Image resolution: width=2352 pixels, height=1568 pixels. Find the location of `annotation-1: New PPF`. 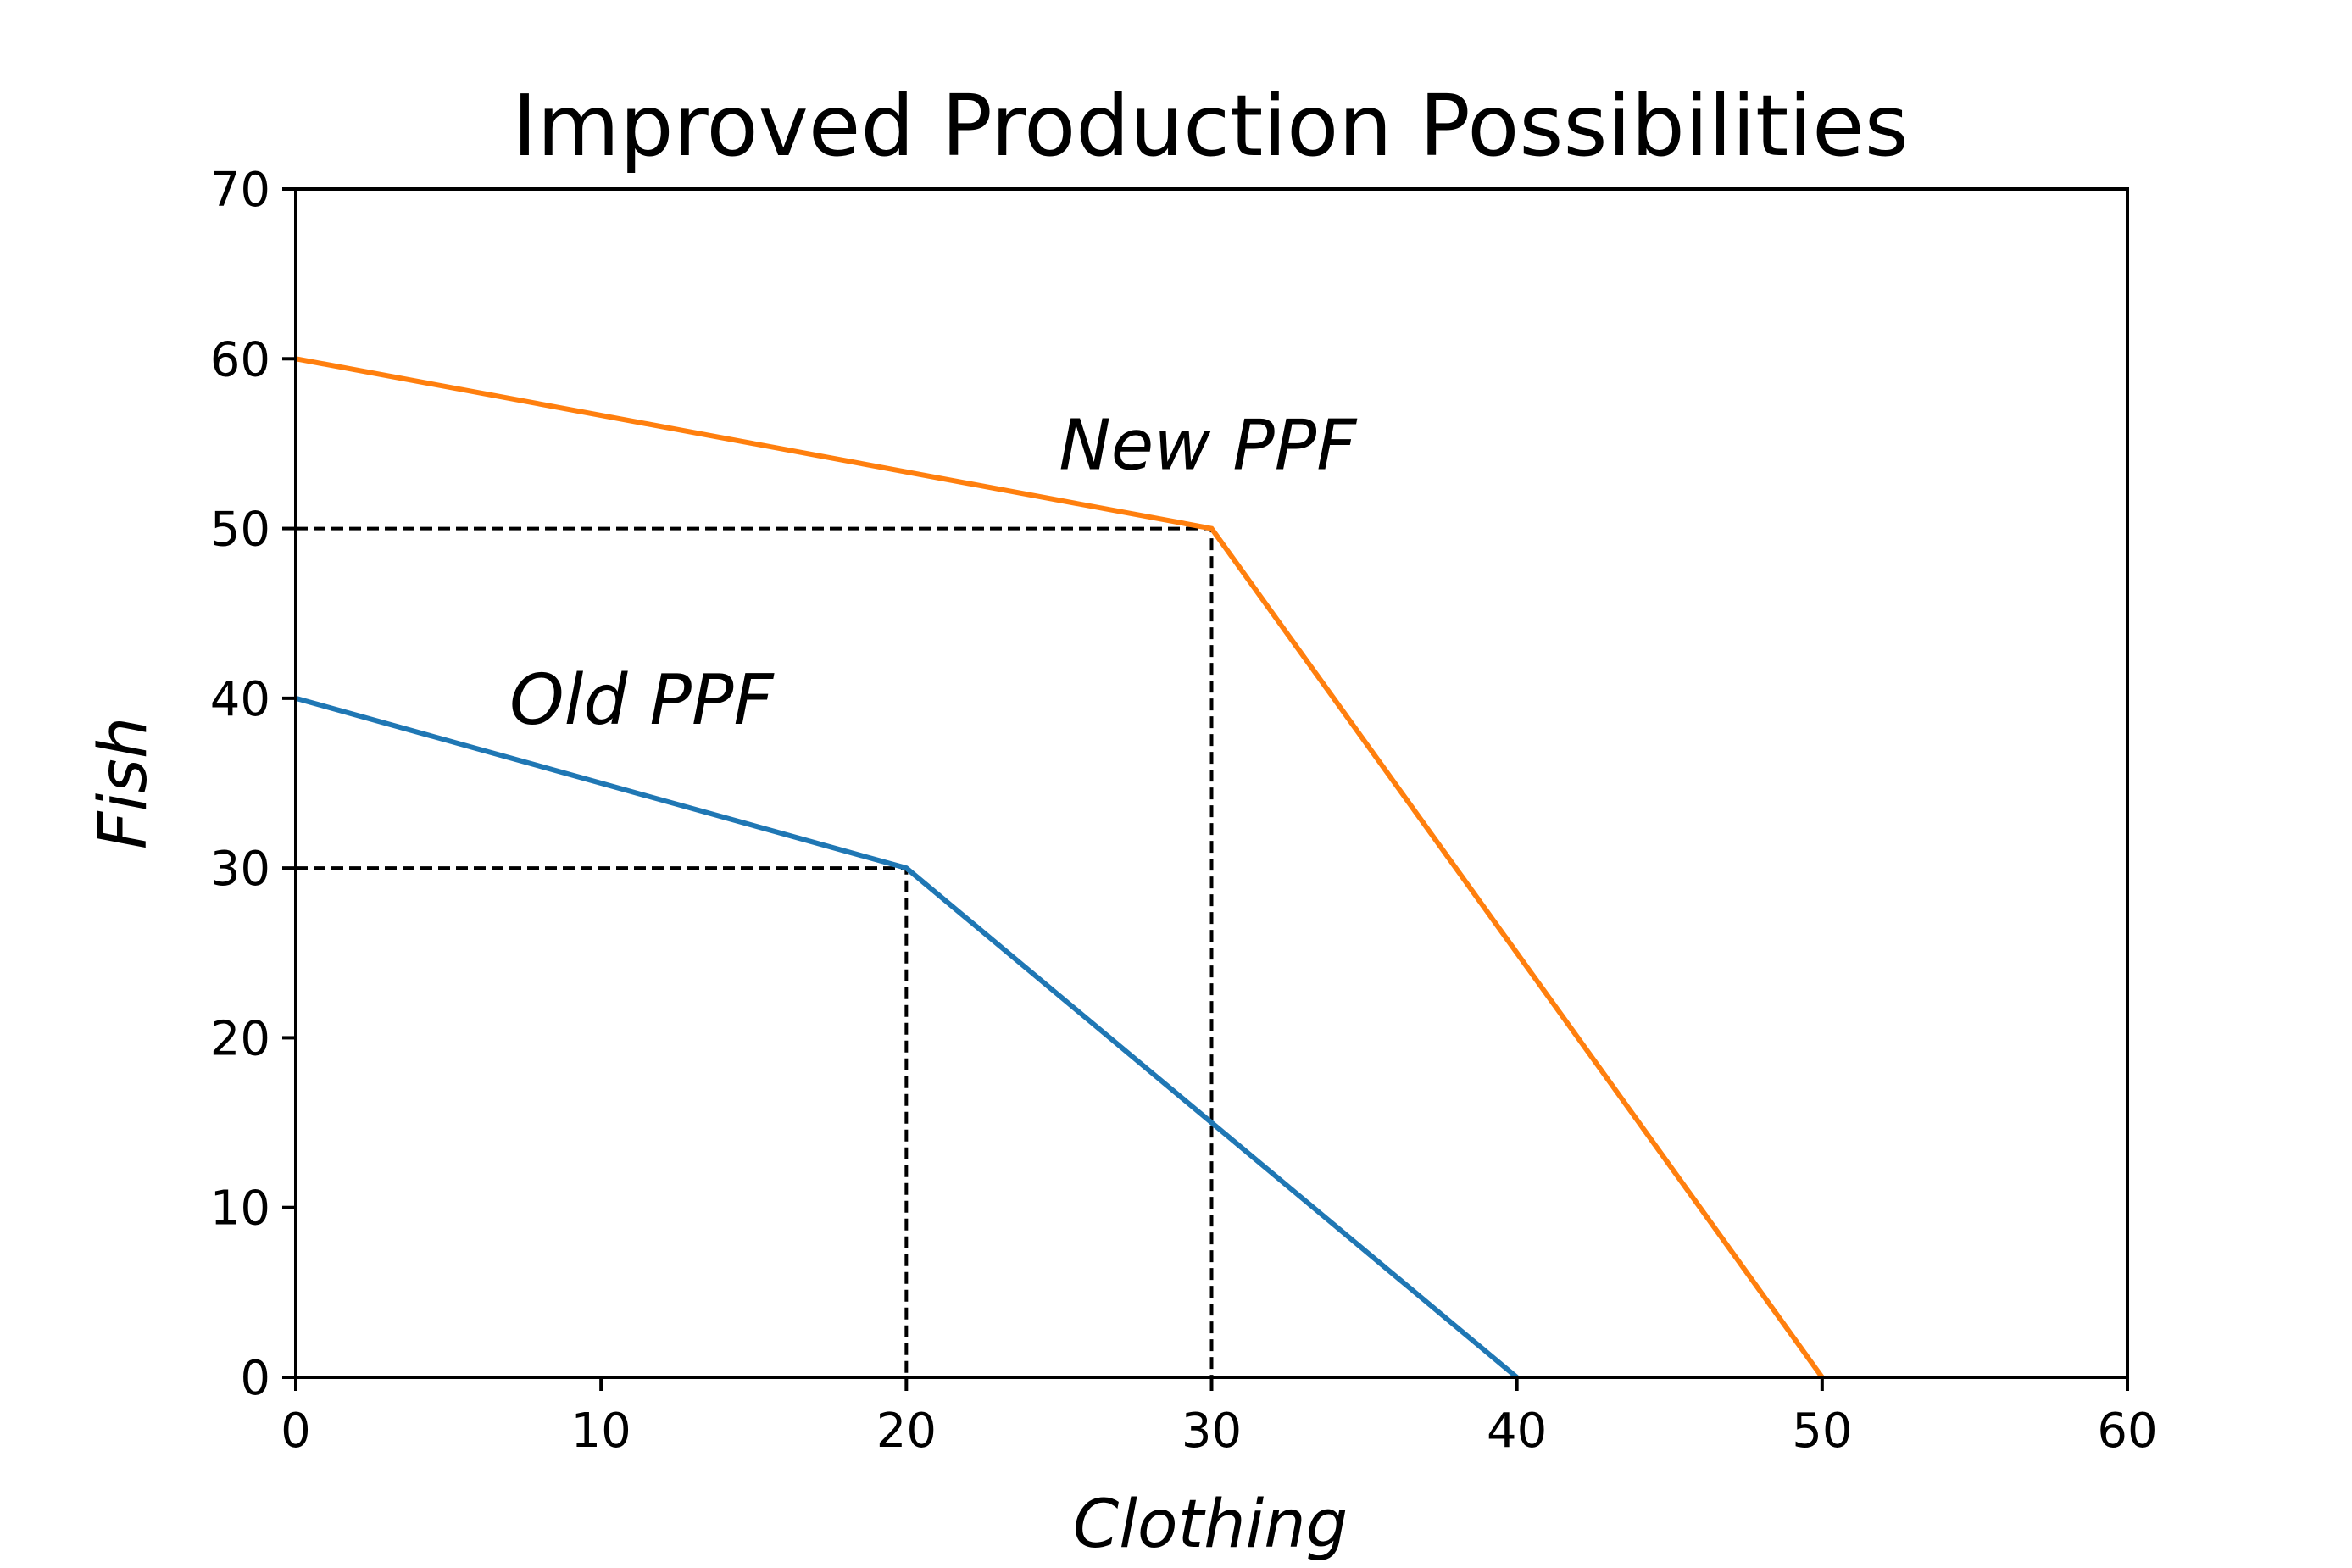

annotation-1: New PPF is located at coordinates (1208, 445).